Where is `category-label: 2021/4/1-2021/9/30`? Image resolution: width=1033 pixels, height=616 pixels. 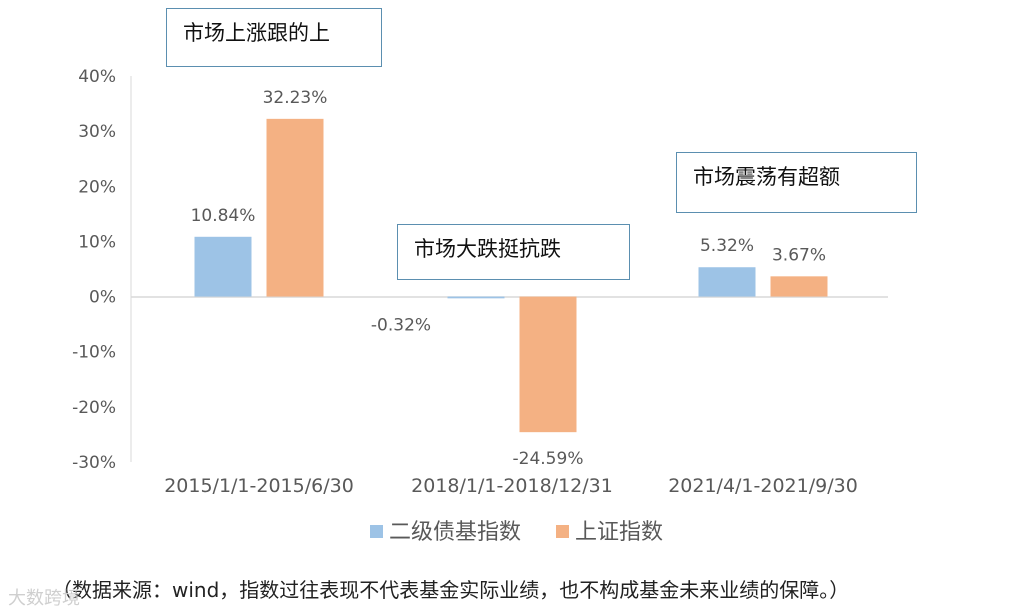 category-label: 2021/4/1-2021/9/30 is located at coordinates (763, 486).